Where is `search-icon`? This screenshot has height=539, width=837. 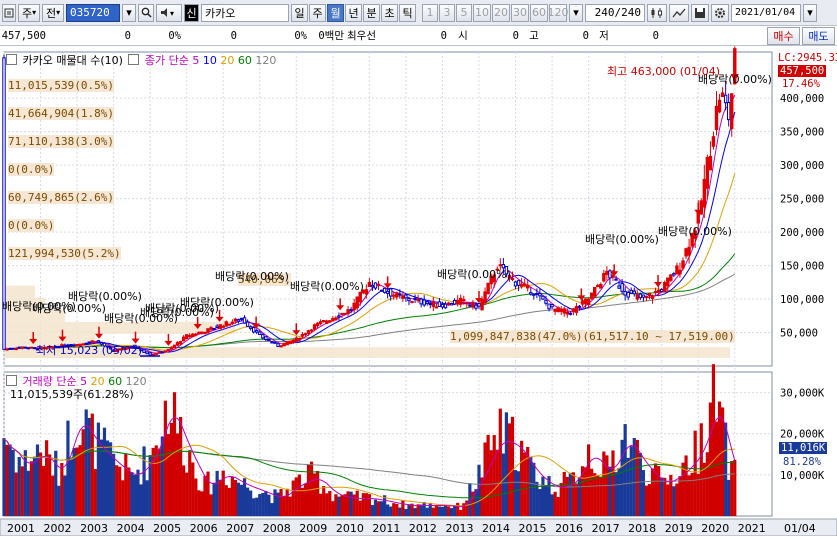 search-icon is located at coordinates (146, 12).